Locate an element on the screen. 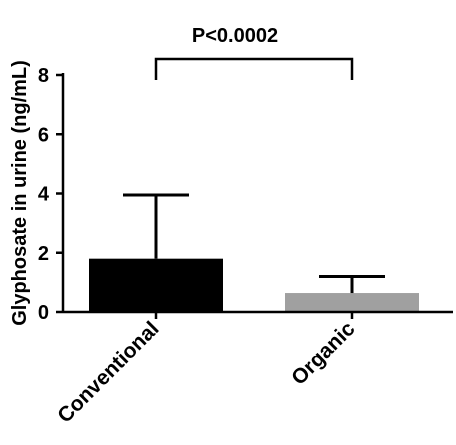 Image resolution: width=456 pixels, height=445 pixels. x-category-label-conventional: Conventional is located at coordinates (108, 372).